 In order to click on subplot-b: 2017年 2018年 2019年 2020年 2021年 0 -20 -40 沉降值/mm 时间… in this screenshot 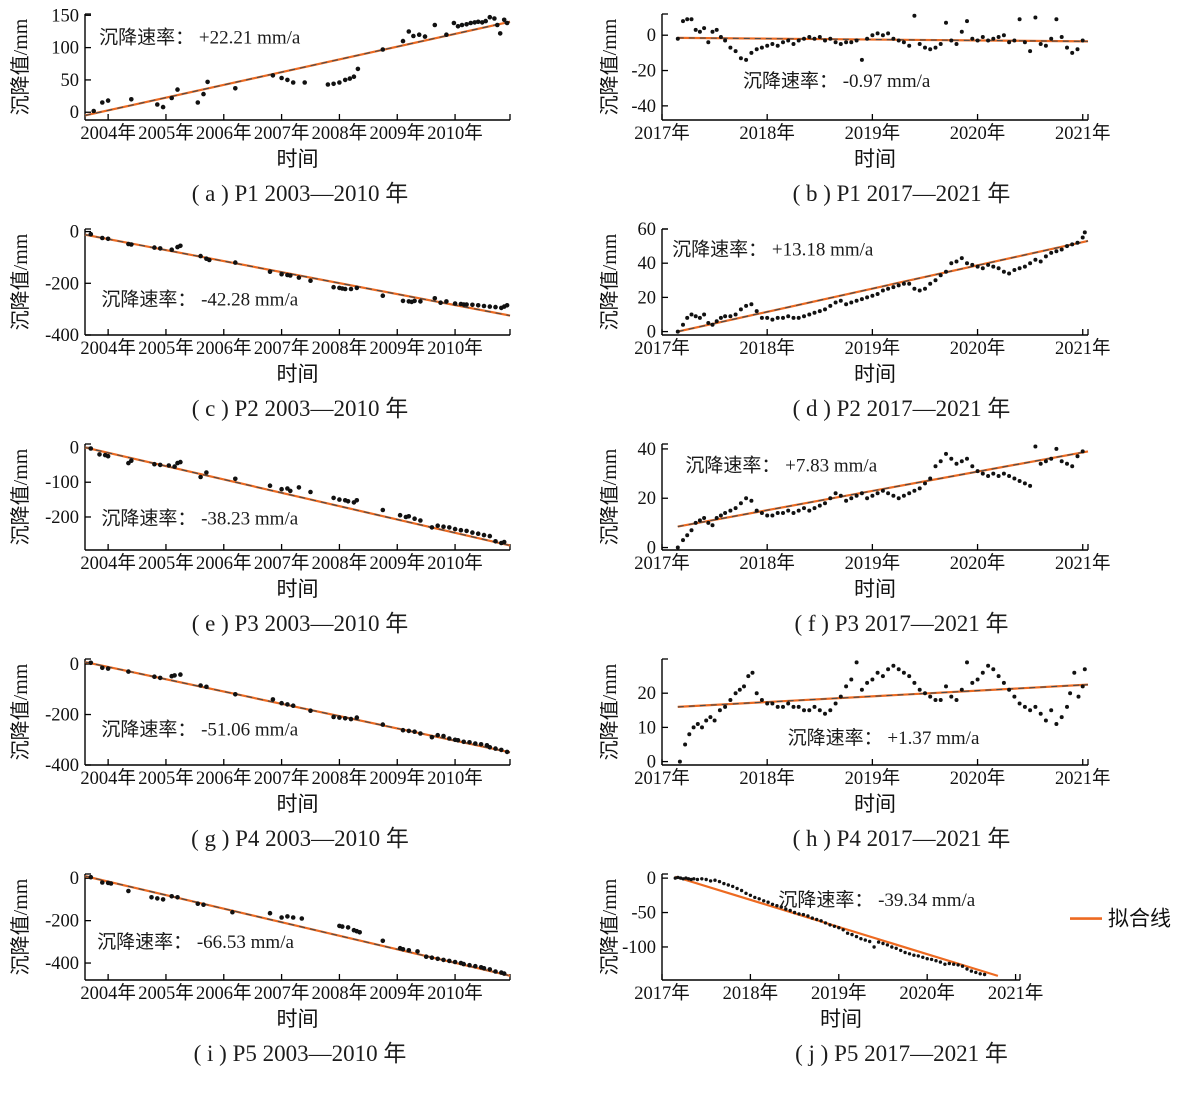, I will do `click(901, 107)`.